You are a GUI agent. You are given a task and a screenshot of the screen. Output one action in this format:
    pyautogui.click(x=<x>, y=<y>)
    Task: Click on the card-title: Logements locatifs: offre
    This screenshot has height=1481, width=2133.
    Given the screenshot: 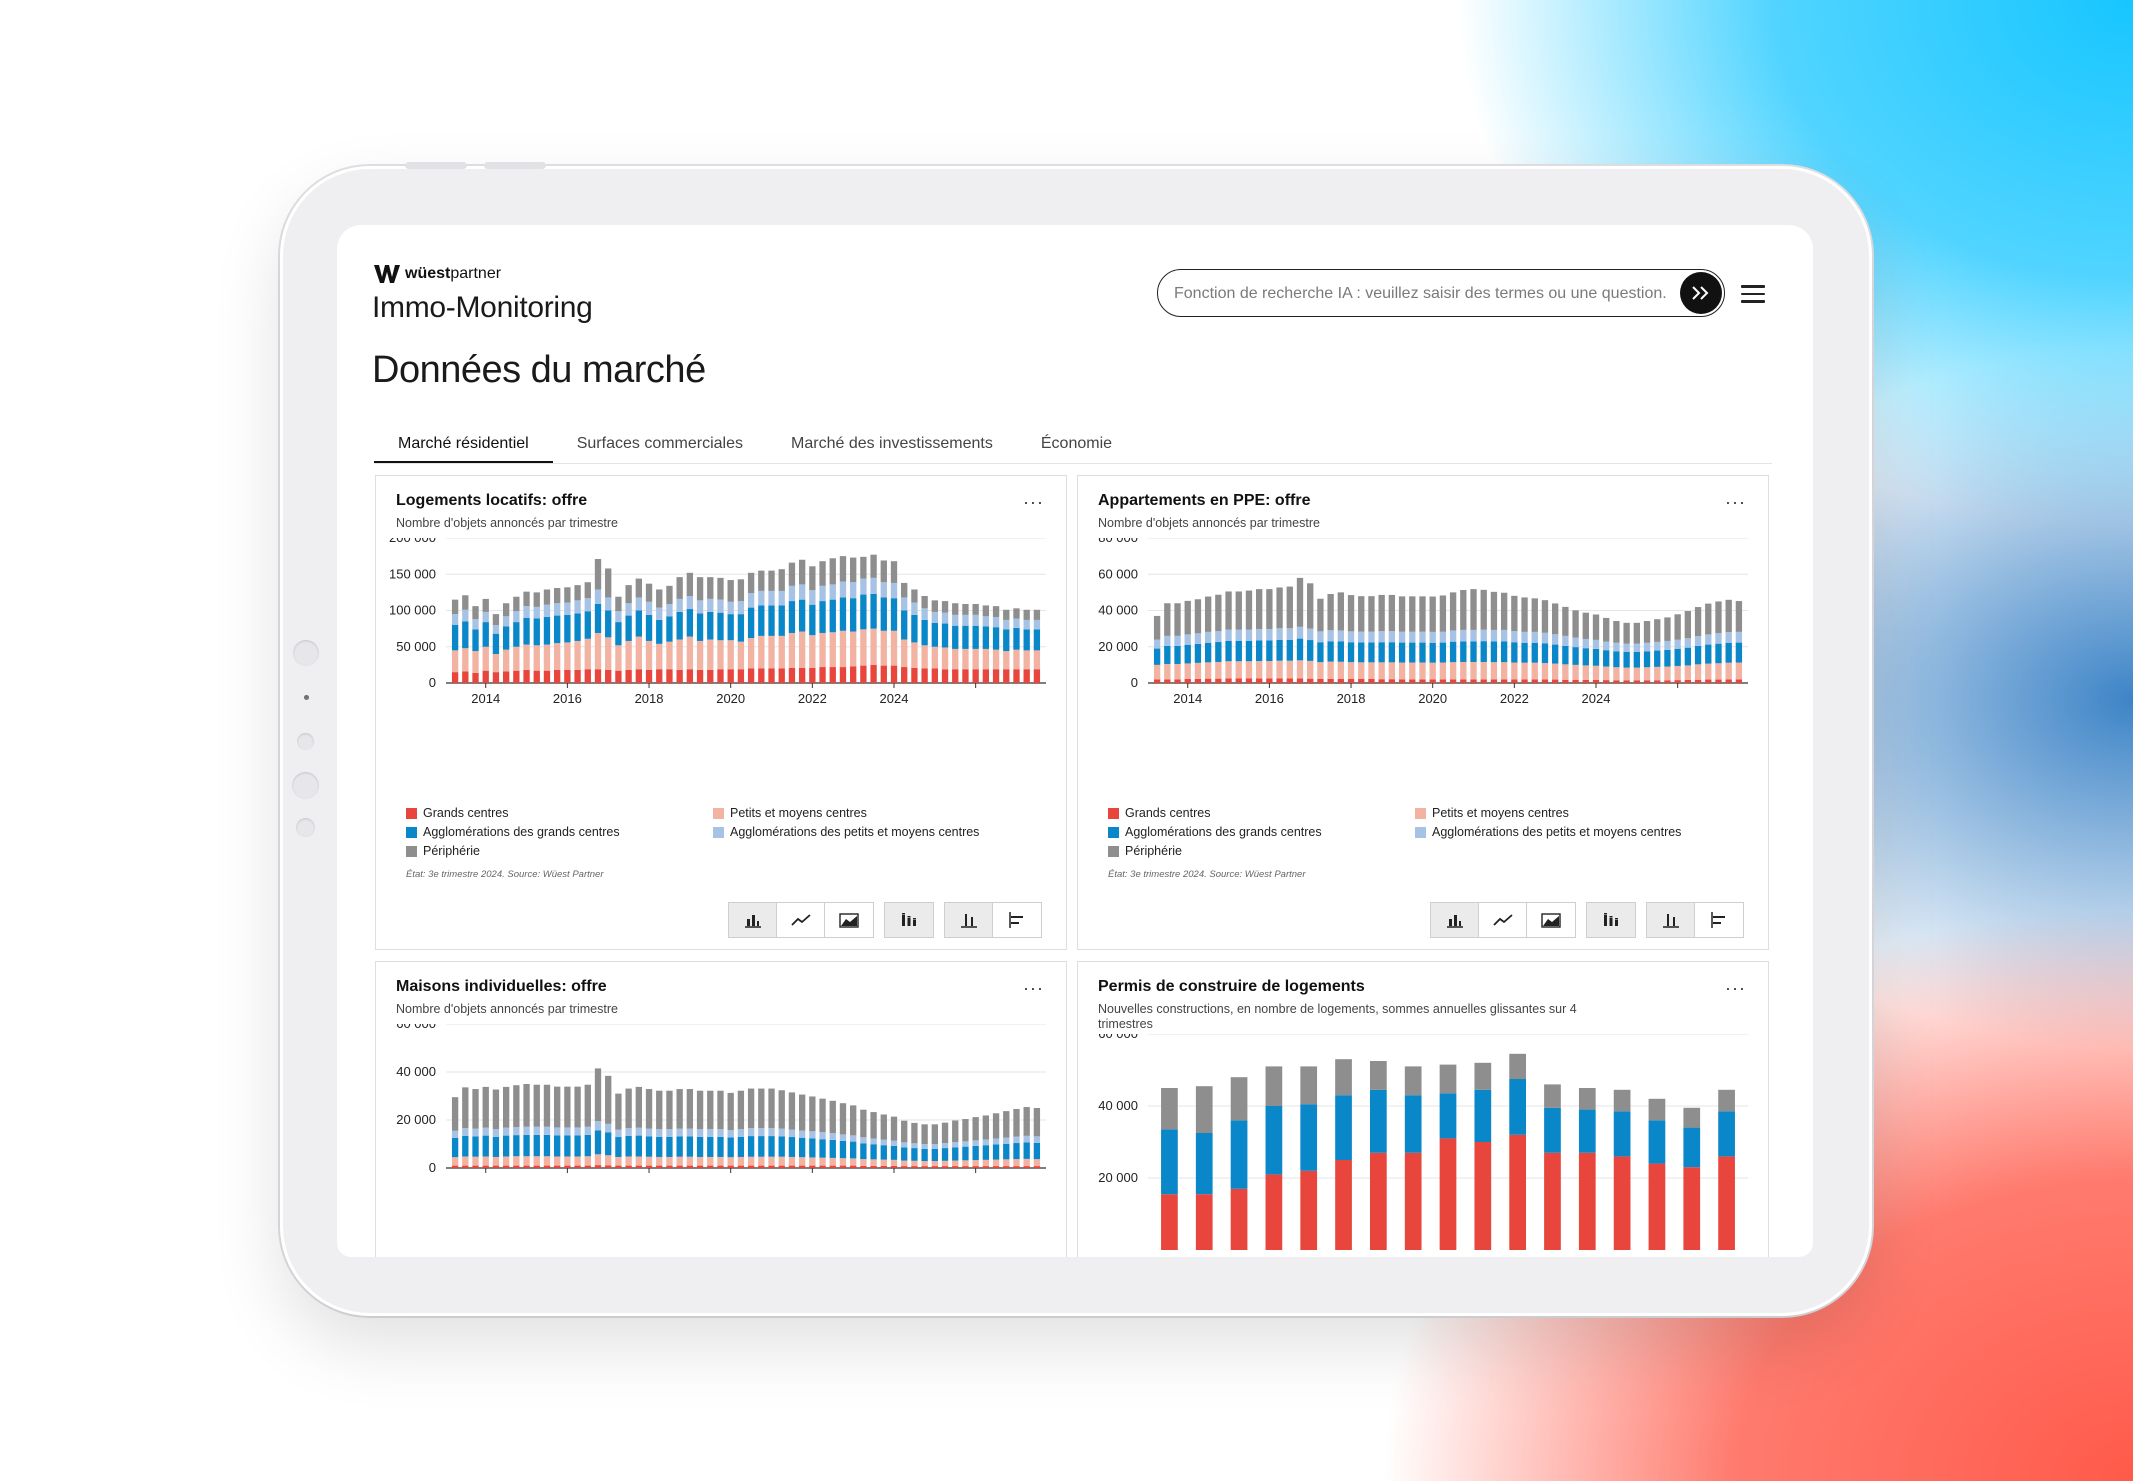 What is the action you would take?
    pyautogui.click(x=492, y=500)
    